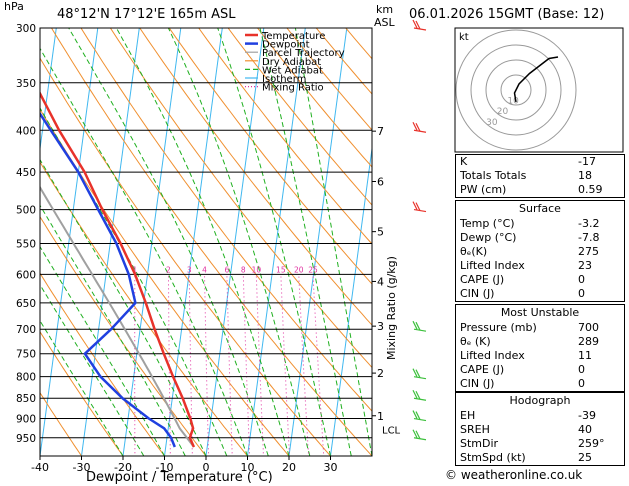  Describe the element at coordinates (477, 293) in the screenshot. I see `surface-label: CIN (J)` at that location.